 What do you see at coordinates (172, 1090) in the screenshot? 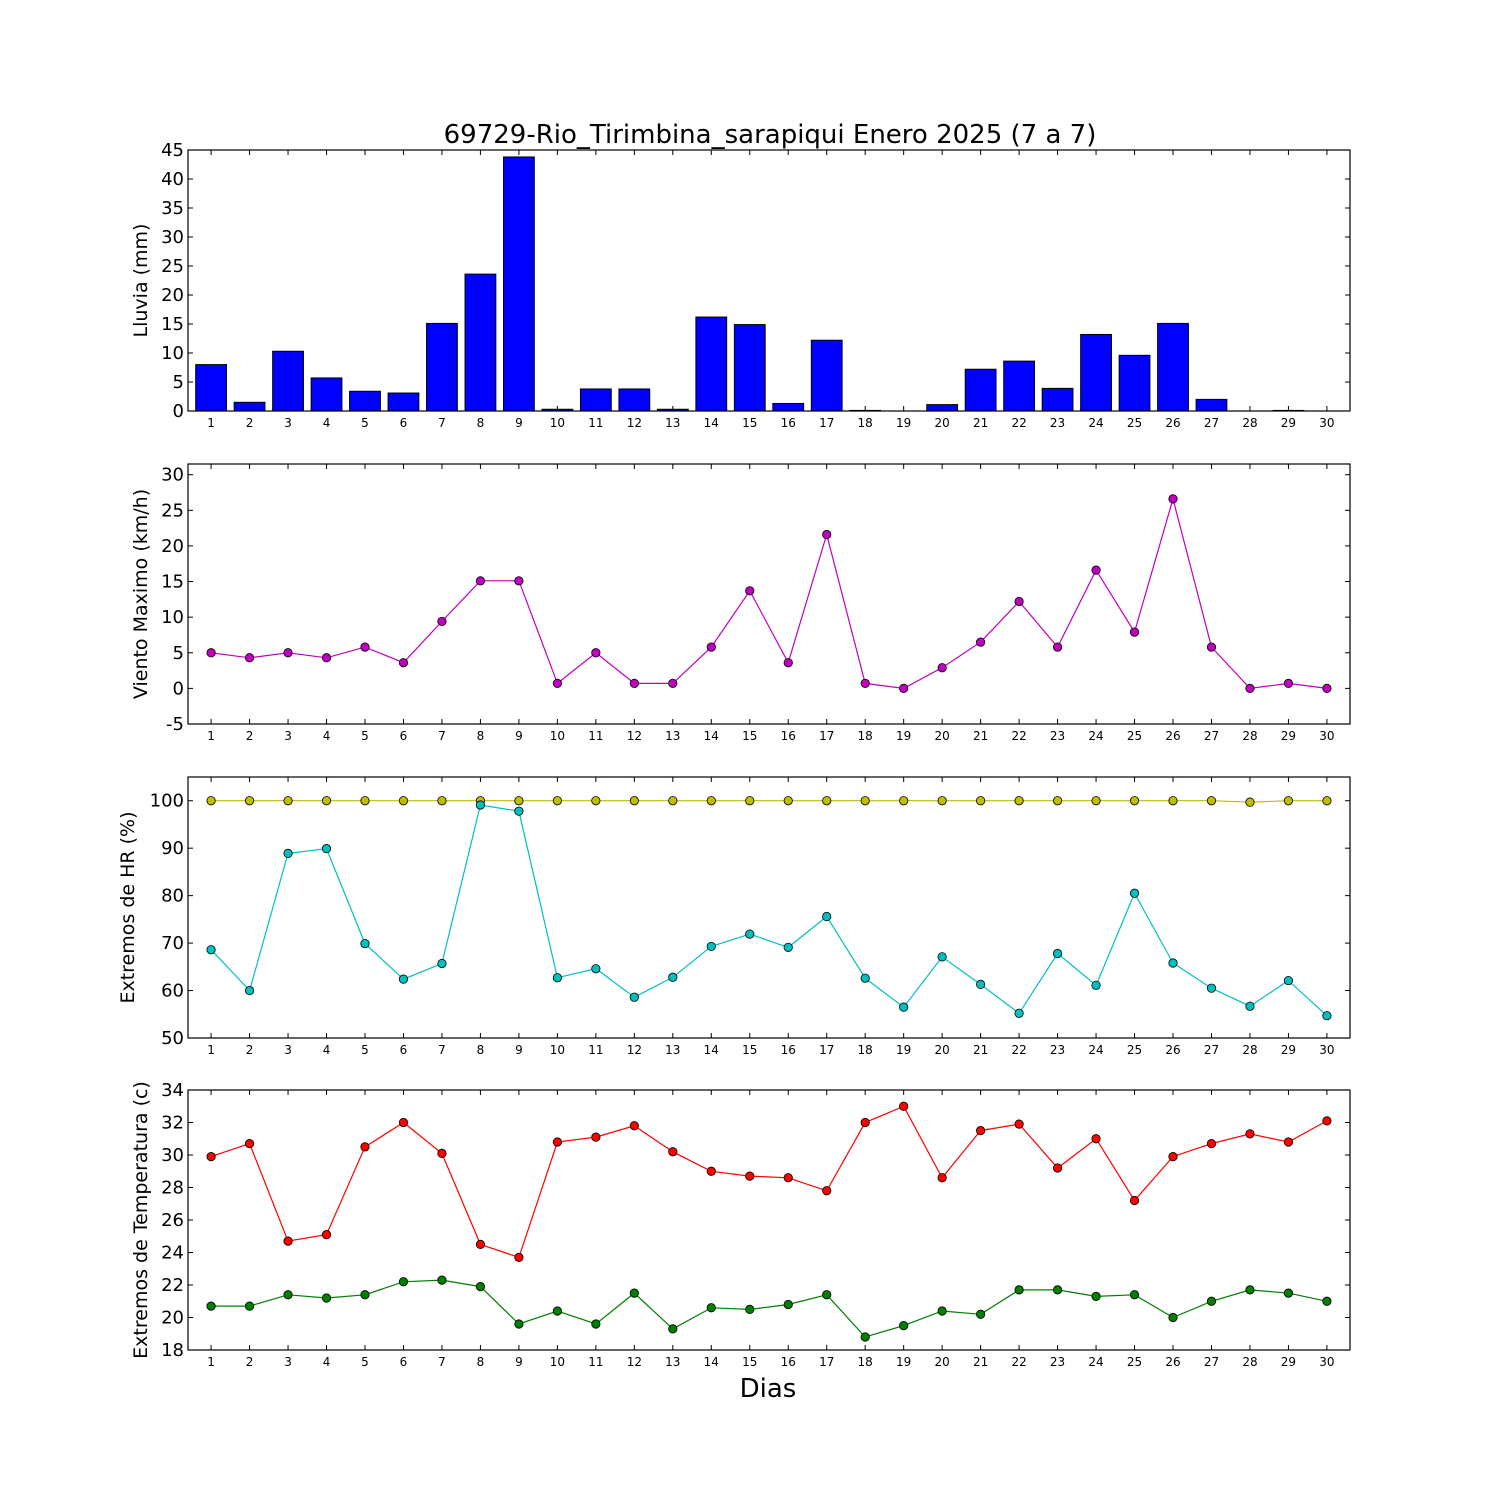
I see `y-tick-label: 34` at bounding box center [172, 1090].